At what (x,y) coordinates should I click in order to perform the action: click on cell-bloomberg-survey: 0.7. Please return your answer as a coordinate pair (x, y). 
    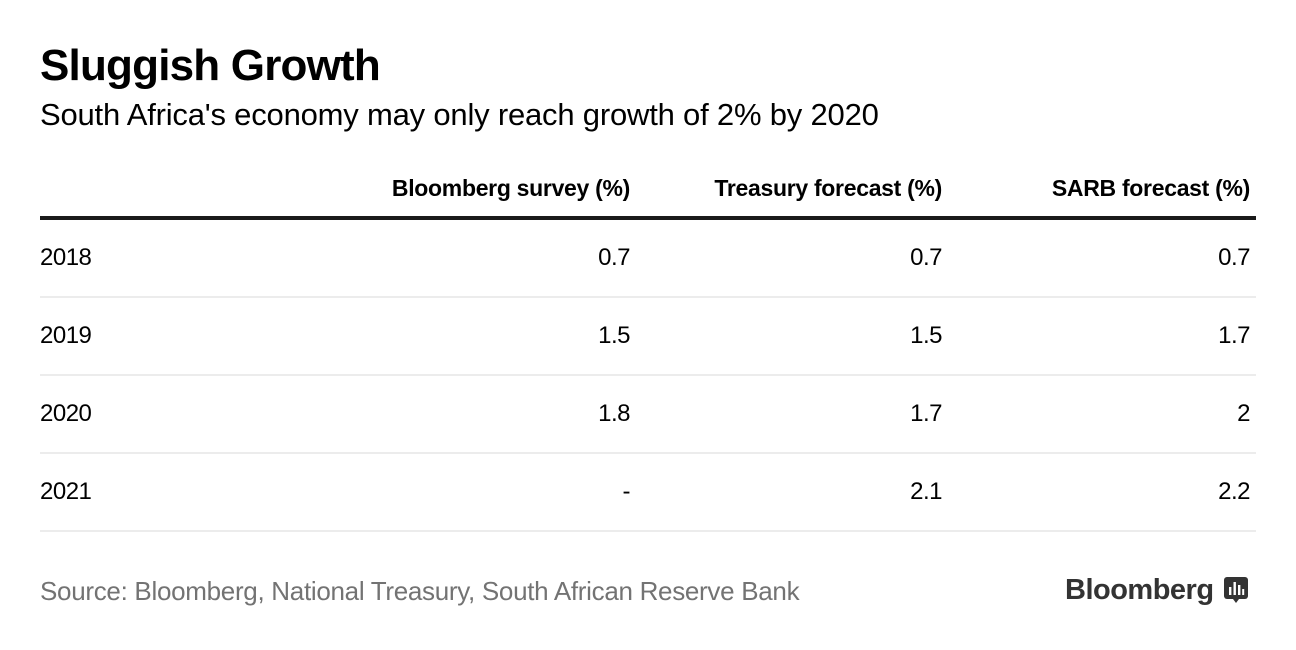
    Looking at the image, I should click on (468, 258).